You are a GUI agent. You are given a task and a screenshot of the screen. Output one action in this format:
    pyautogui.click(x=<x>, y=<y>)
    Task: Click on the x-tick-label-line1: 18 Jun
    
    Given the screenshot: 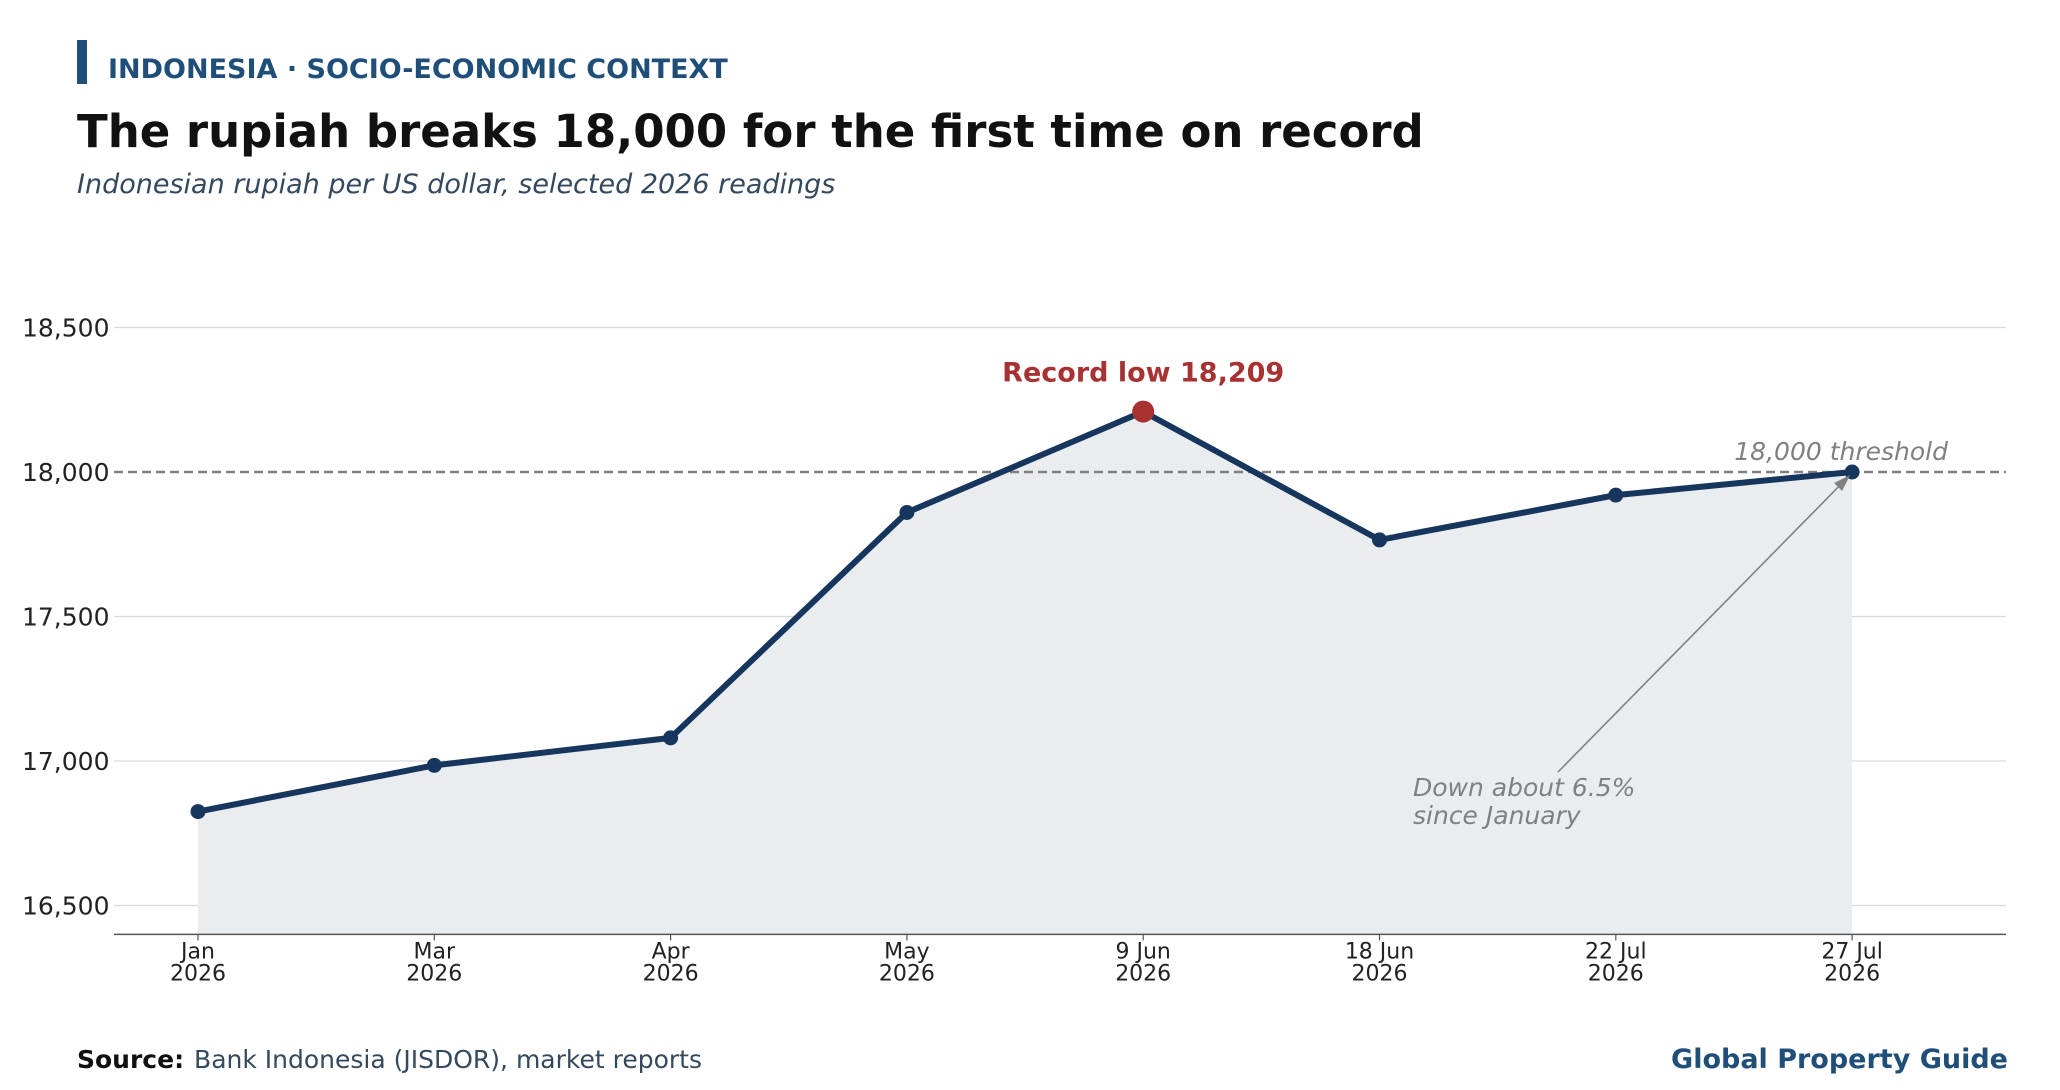 What is the action you would take?
    pyautogui.click(x=1379, y=951)
    